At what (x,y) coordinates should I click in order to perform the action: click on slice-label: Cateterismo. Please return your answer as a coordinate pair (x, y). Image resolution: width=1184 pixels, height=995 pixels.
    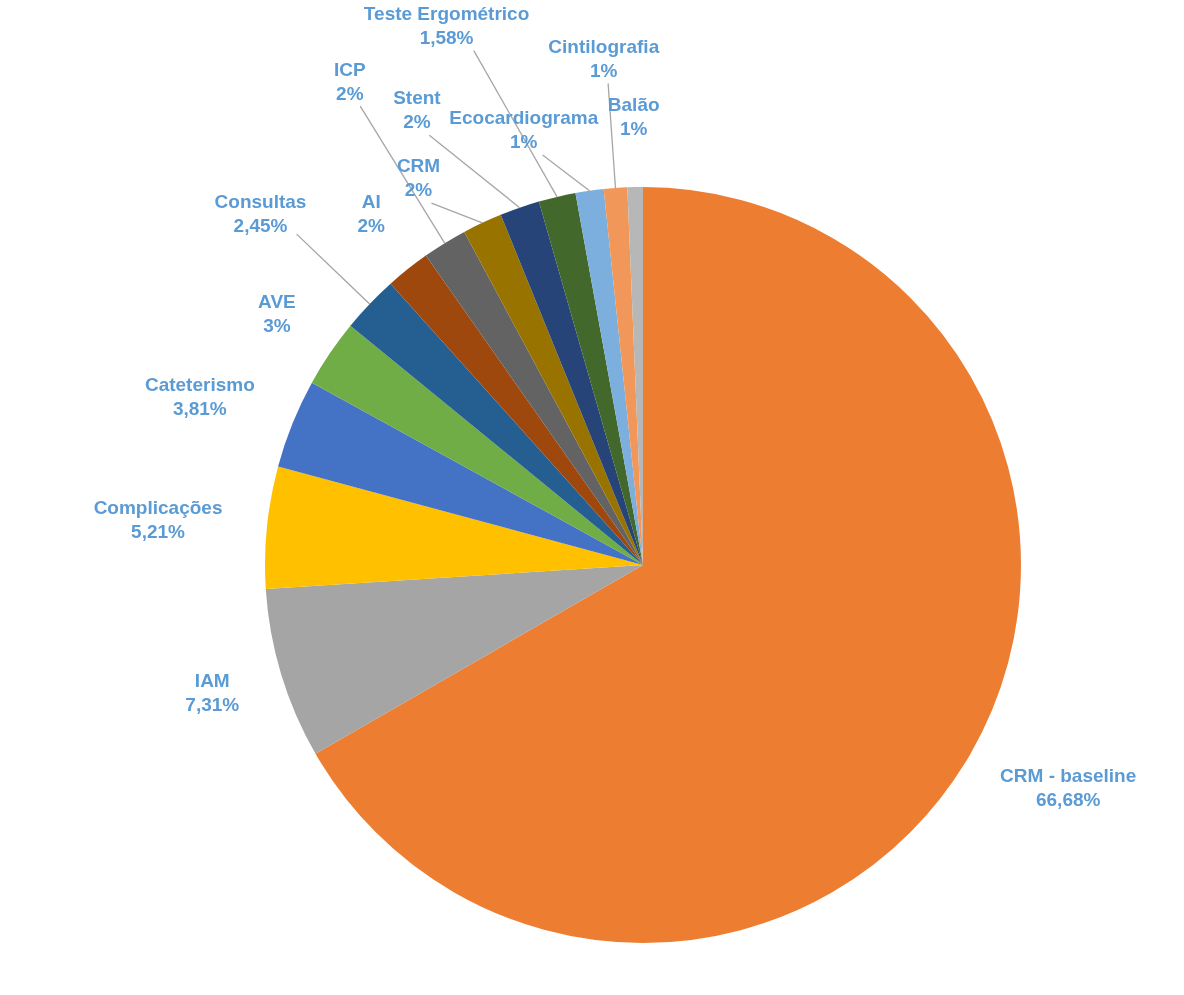
    Looking at the image, I should click on (199, 384).